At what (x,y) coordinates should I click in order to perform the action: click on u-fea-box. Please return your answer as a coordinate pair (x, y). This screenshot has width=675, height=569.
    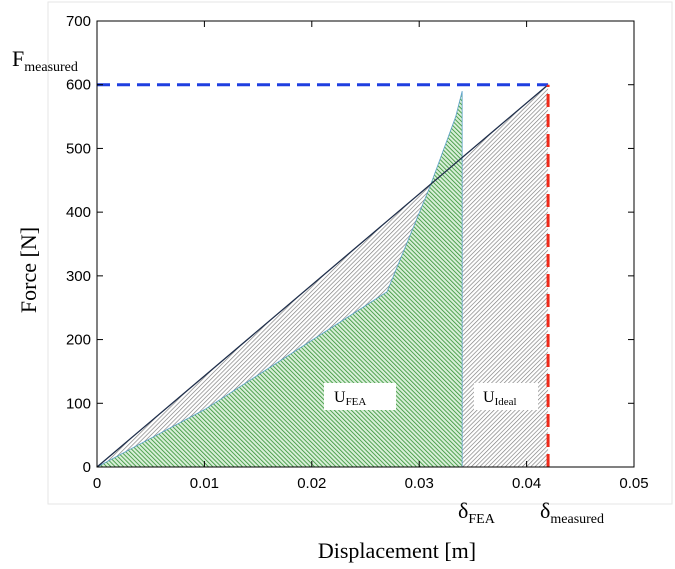
    Looking at the image, I should click on (360, 396).